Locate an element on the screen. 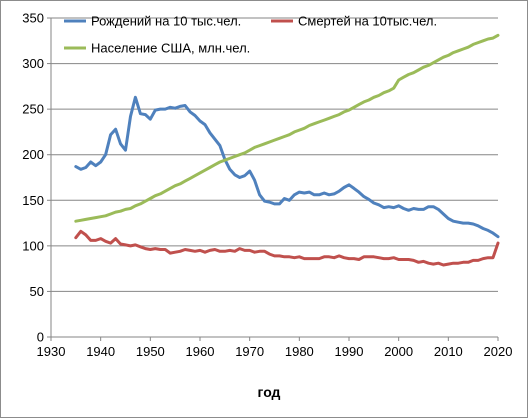 Image resolution: width=528 pixels, height=418 pixels. x-tick-label: 2020 is located at coordinates (498, 351).